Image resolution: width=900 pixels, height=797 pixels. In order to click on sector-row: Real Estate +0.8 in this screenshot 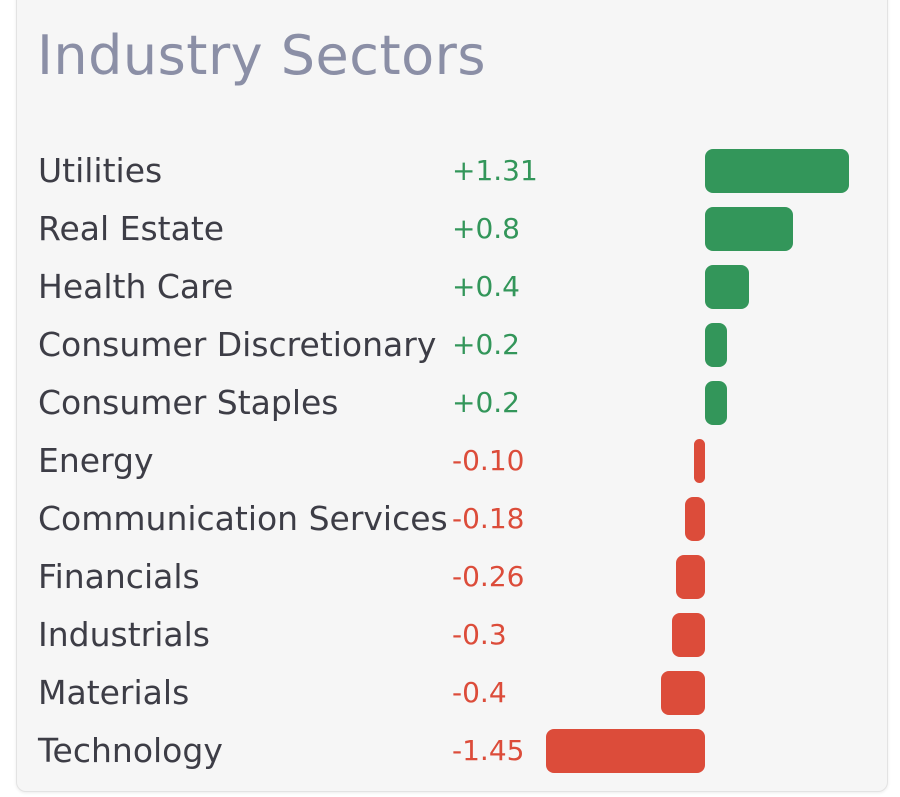, I will do `click(450, 229)`.